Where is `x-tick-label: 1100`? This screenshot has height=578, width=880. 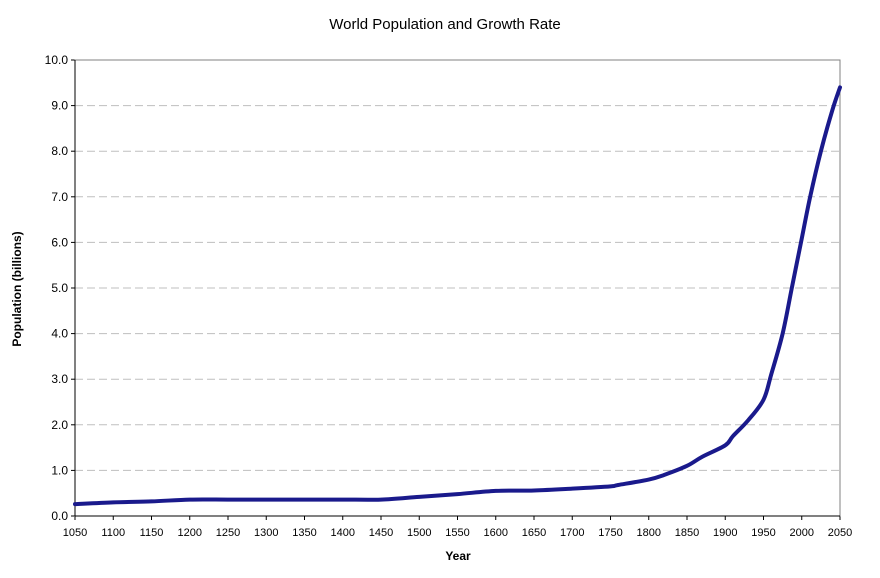
x-tick-label: 1100 is located at coordinates (113, 533).